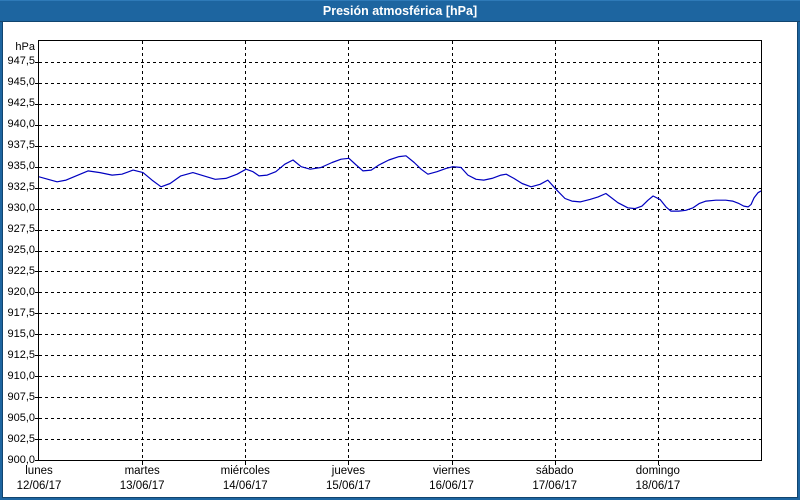 Image resolution: width=800 pixels, height=500 pixels. What do you see at coordinates (25, 47) in the screenshot?
I see `y-axis-unit-label: hPa` at bounding box center [25, 47].